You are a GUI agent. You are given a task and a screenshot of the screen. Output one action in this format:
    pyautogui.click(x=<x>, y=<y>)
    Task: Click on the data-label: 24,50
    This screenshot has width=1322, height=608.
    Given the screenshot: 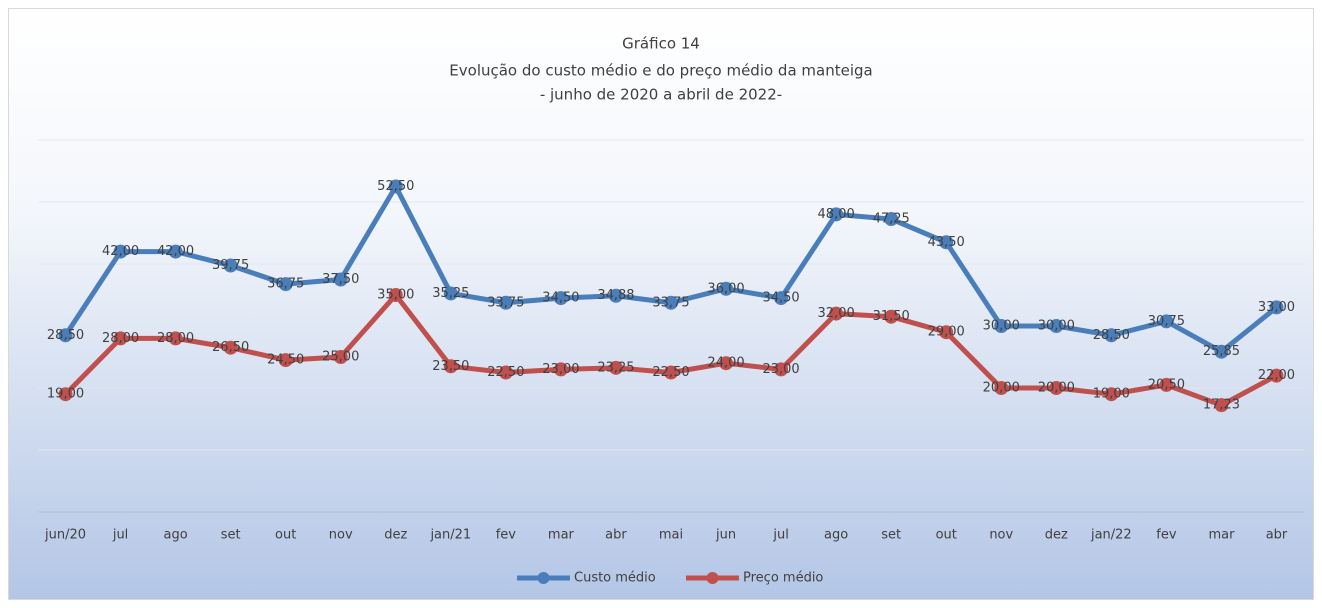 What is the action you would take?
    pyautogui.click(x=285, y=360)
    